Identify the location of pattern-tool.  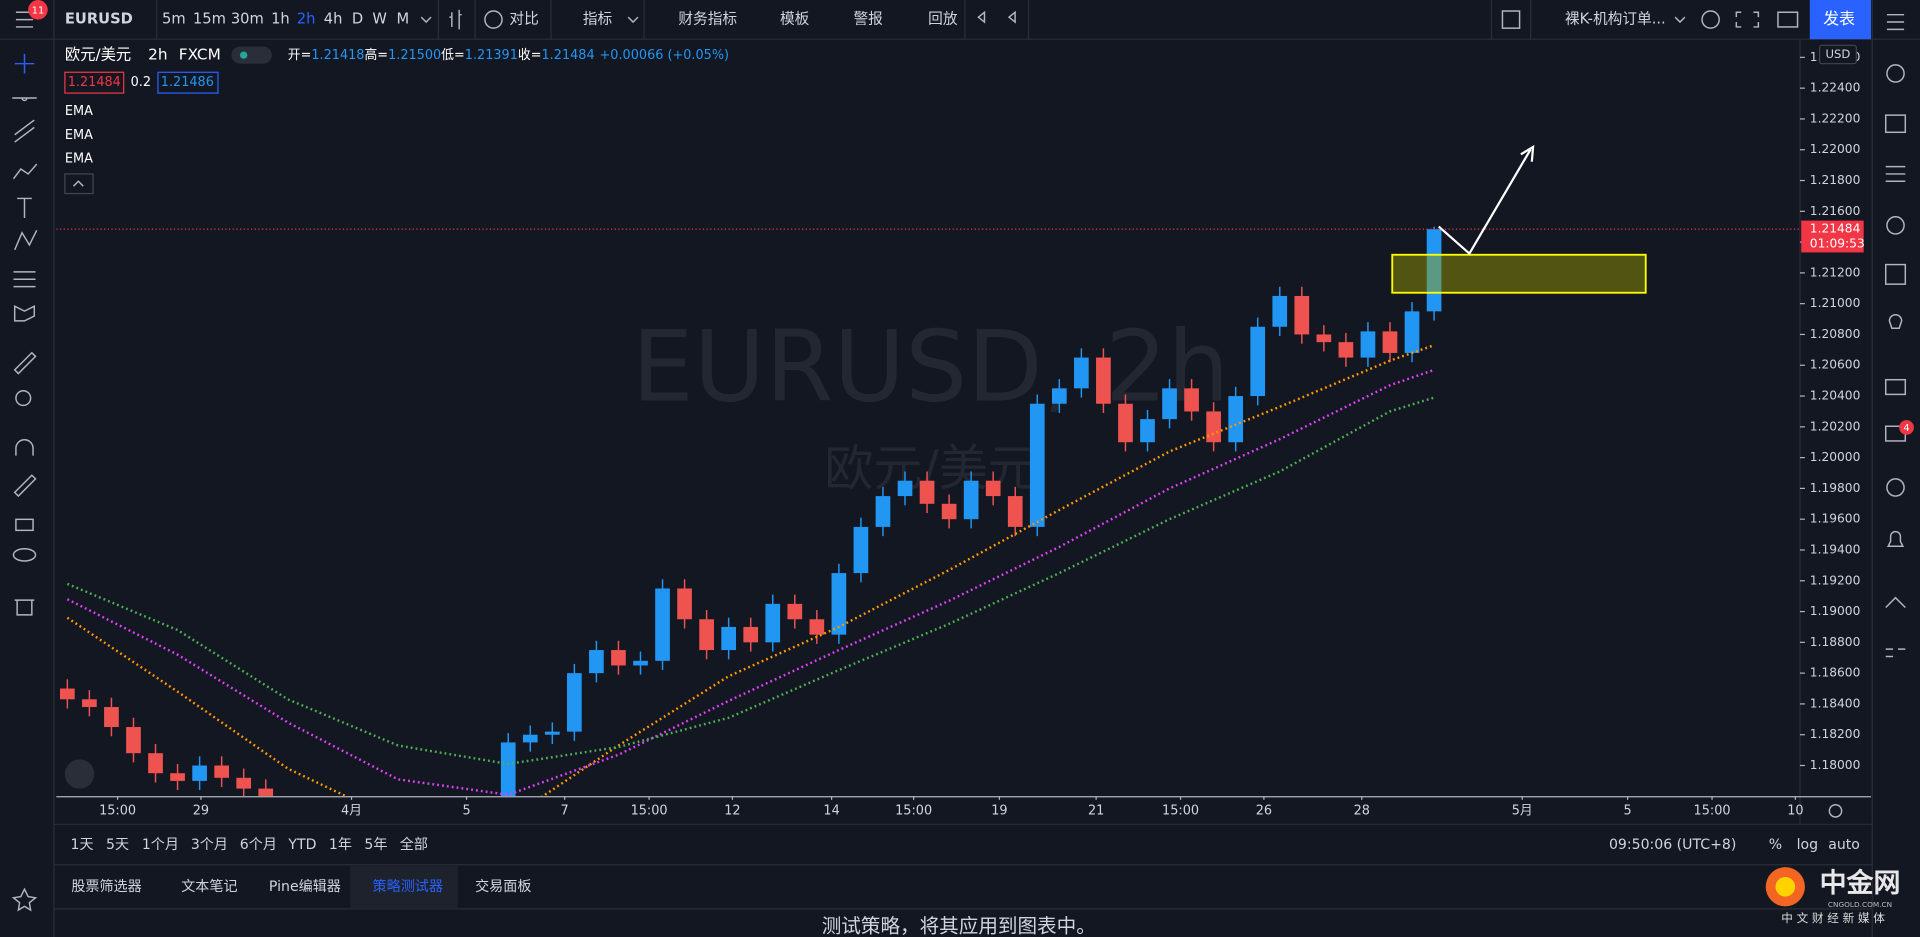
(25, 171).